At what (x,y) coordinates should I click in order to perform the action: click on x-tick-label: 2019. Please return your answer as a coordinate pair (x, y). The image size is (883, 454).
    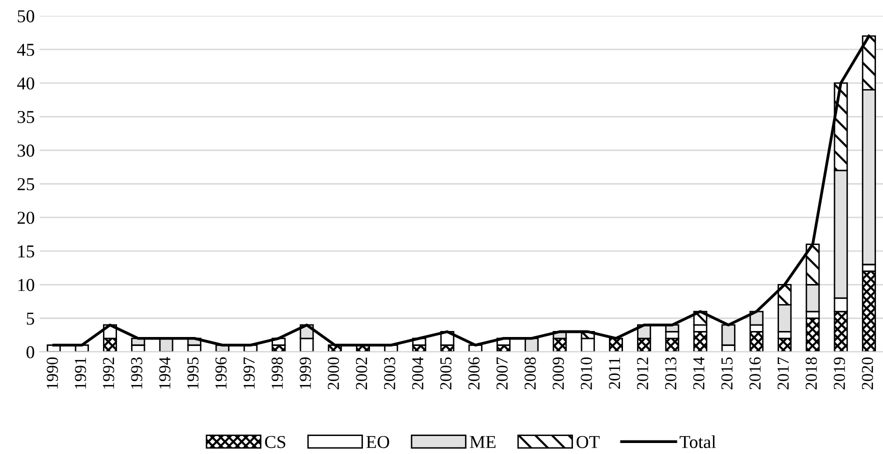
    Looking at the image, I should click on (840, 373).